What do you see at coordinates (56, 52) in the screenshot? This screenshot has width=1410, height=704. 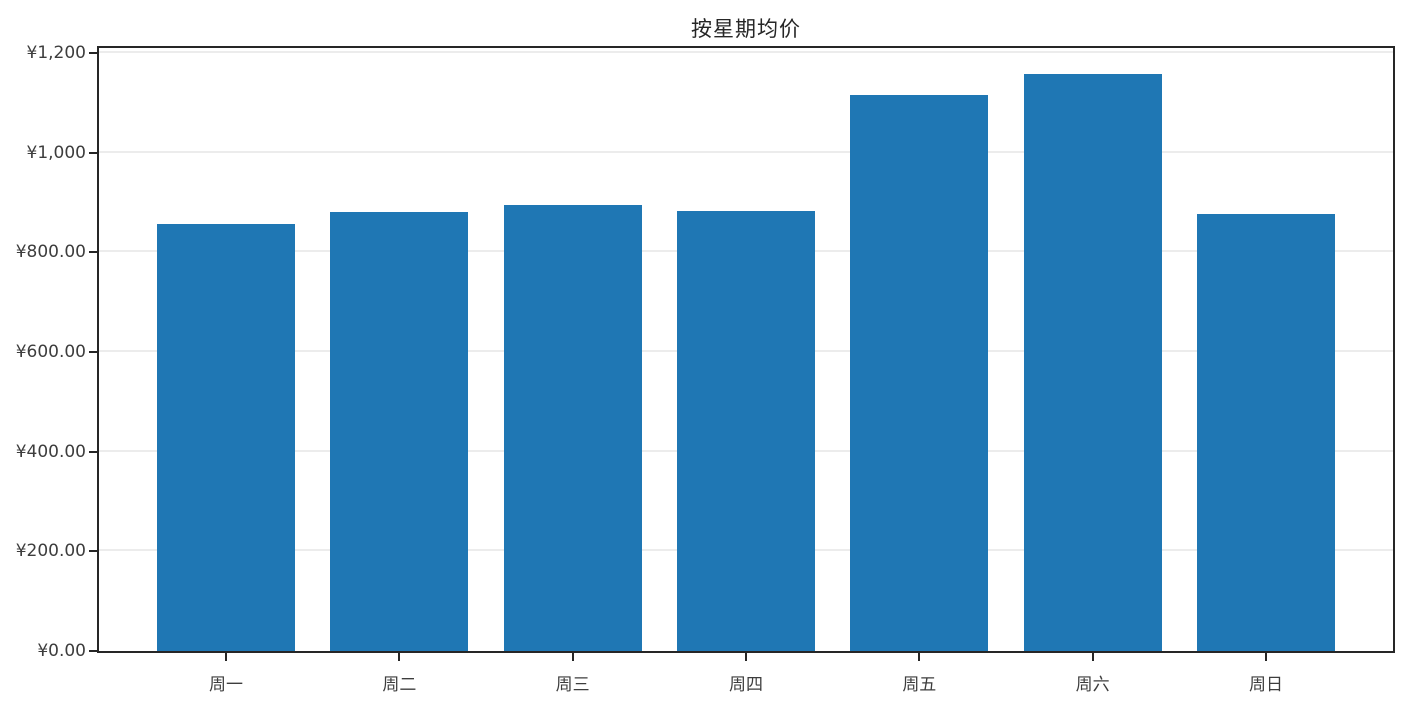 I see `y-tick-label-1200: ¥1,200` at bounding box center [56, 52].